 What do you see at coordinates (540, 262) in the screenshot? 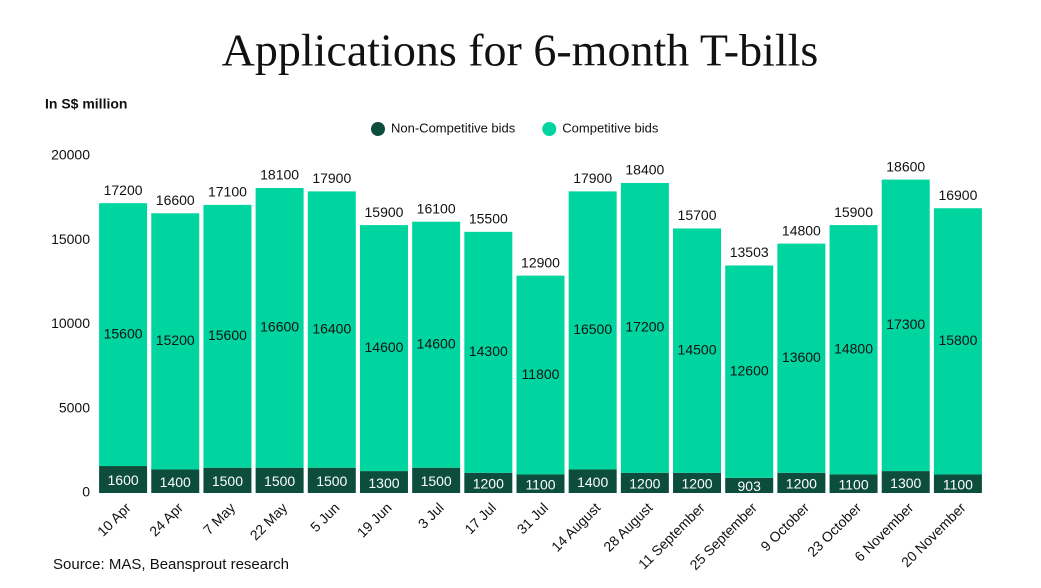
I see `total-label: 12900` at bounding box center [540, 262].